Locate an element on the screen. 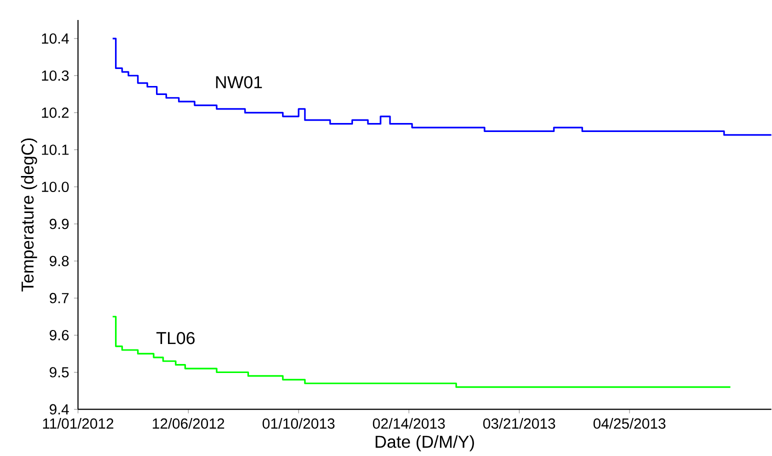 This screenshot has width=772, height=456. x-tick-label: 04/25/2013 is located at coordinates (630, 423).